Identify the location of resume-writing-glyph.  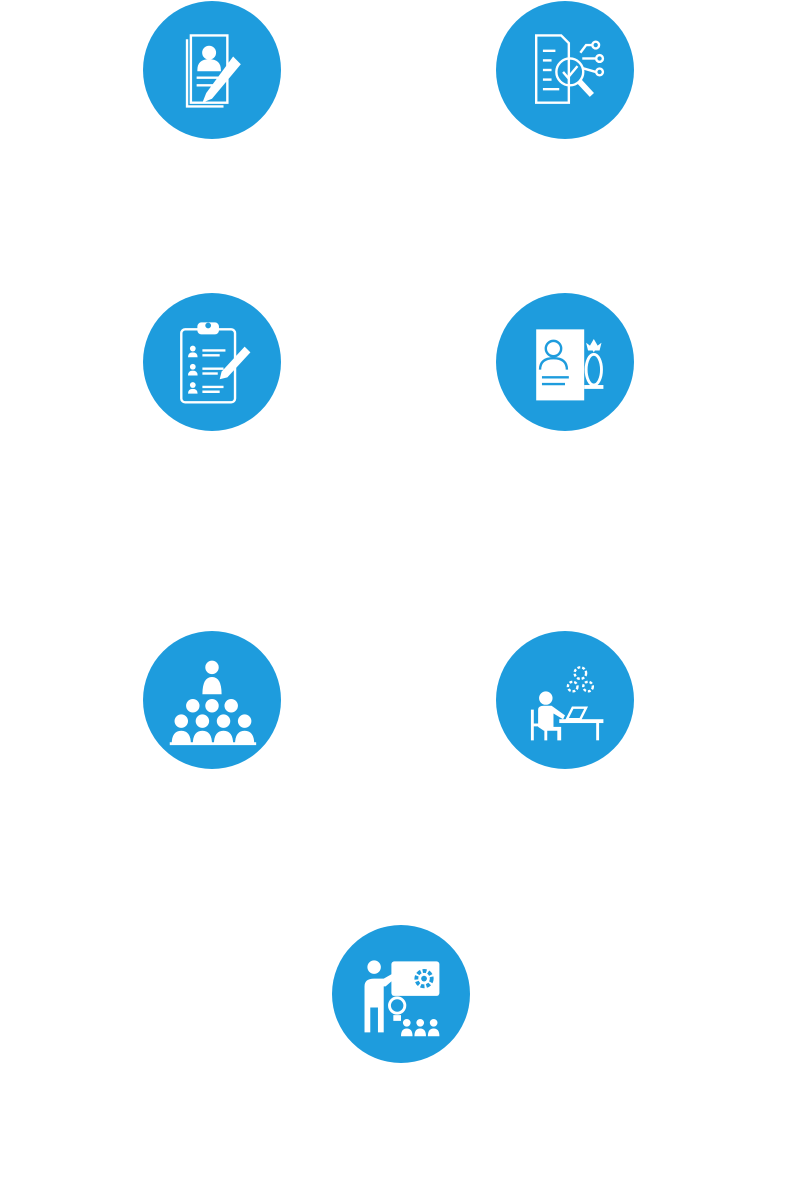
(213, 71).